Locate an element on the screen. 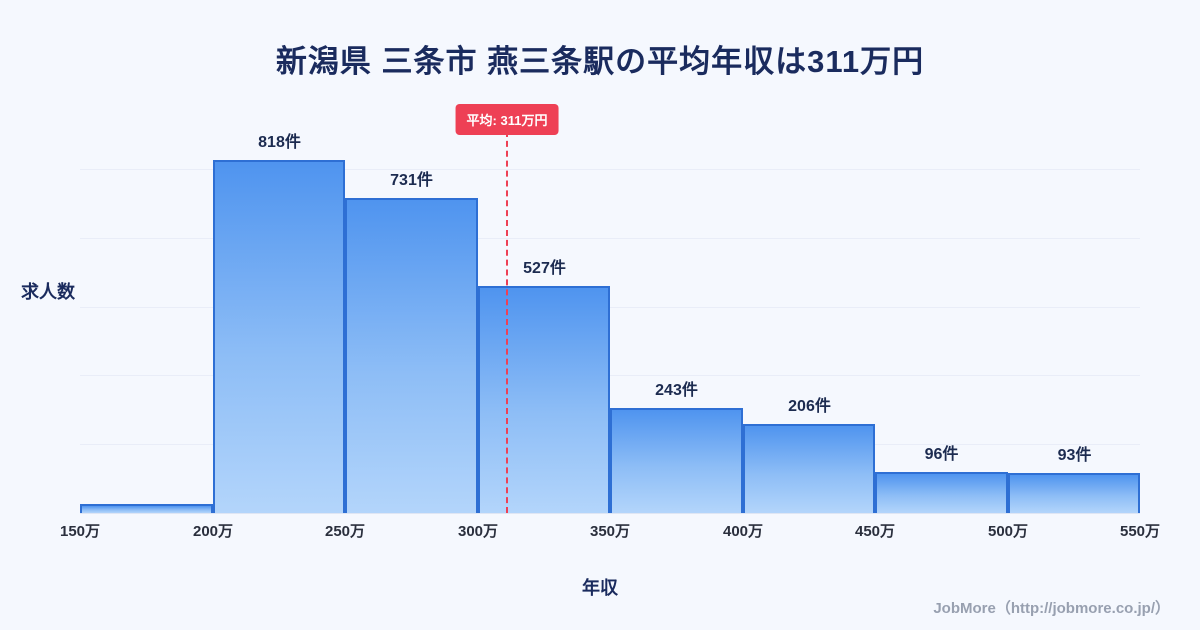 The width and height of the screenshot is (1200, 630). x-tick-label: 200万 is located at coordinates (213, 531).